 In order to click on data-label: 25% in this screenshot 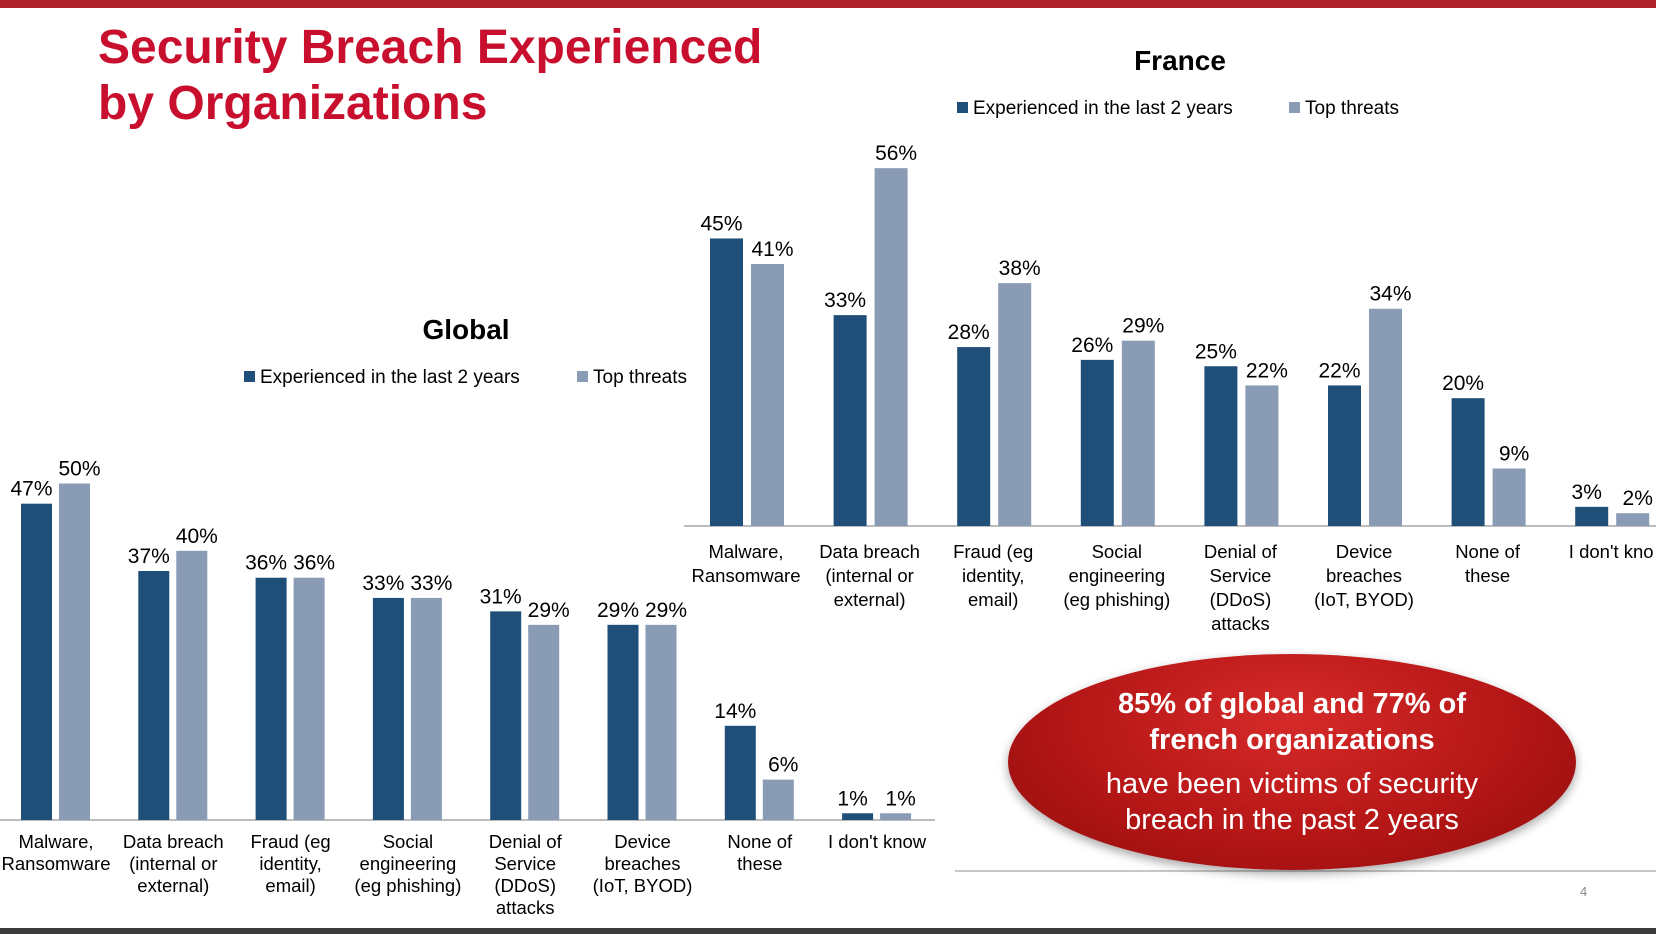, I will do `click(1216, 351)`.